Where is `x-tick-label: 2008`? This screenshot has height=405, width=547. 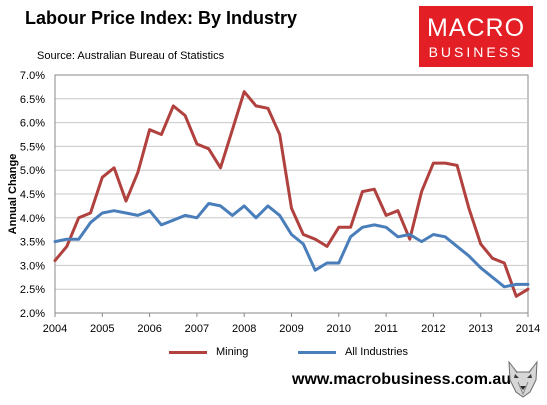 x-tick-label: 2008 is located at coordinates (244, 329).